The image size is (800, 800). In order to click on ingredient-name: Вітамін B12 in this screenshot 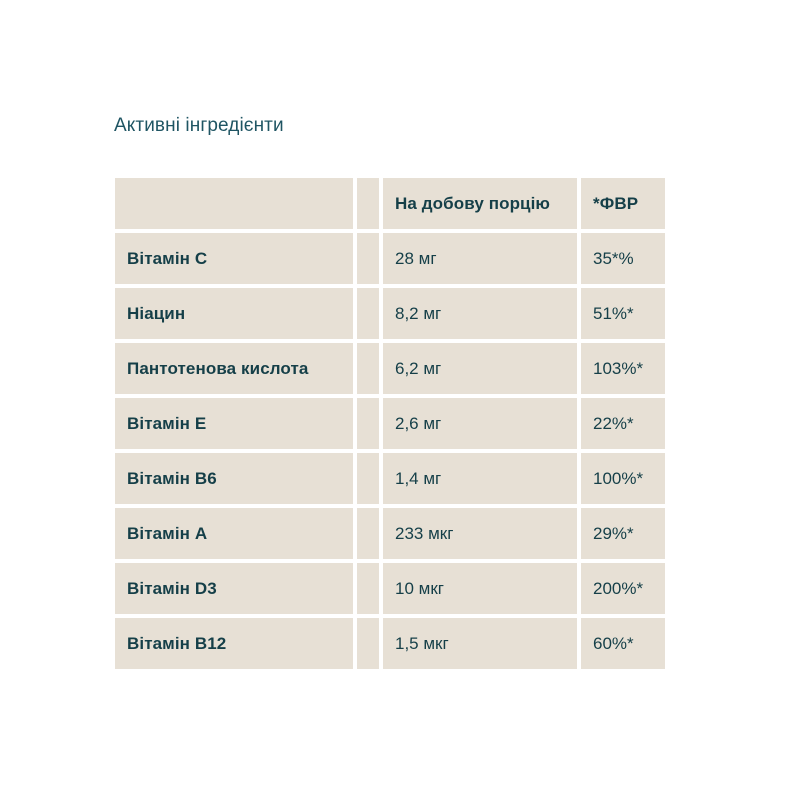, I will do `click(234, 643)`.